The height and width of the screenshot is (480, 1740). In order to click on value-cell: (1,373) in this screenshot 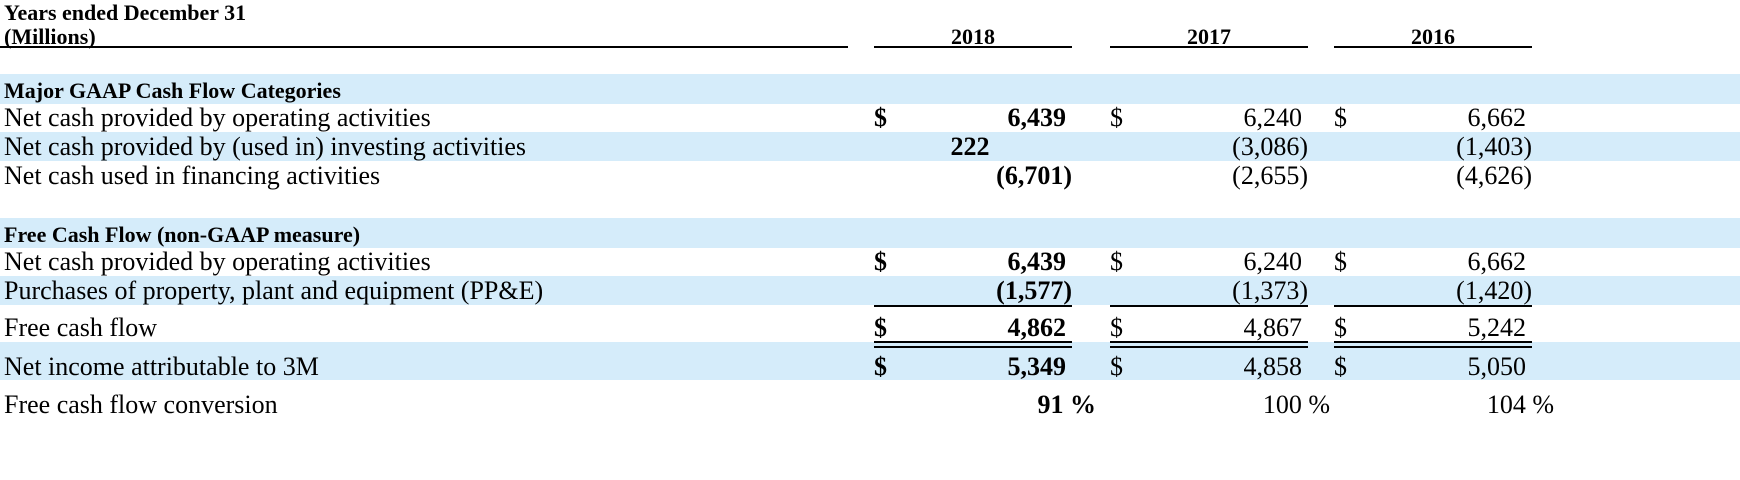, I will do `click(1270, 290)`.